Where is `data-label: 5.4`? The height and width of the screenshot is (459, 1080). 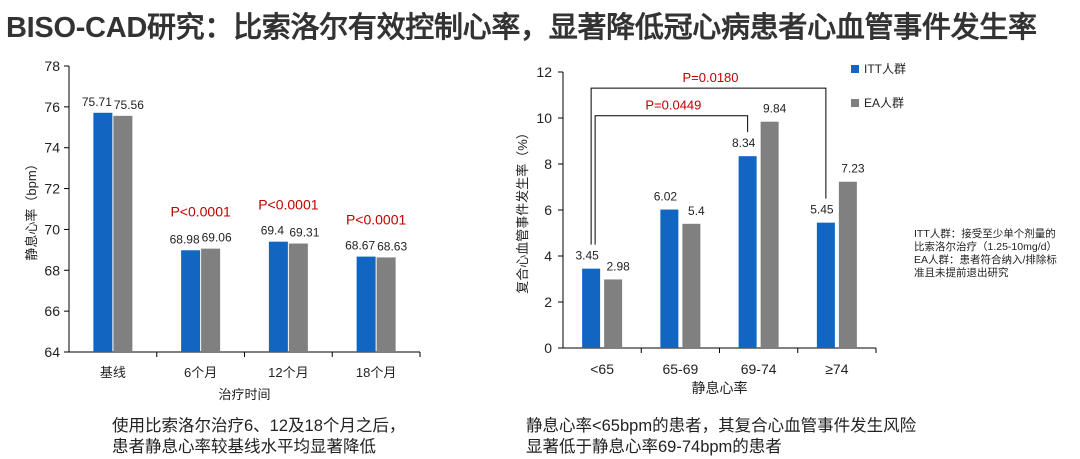
data-label: 5.4 is located at coordinates (696, 211).